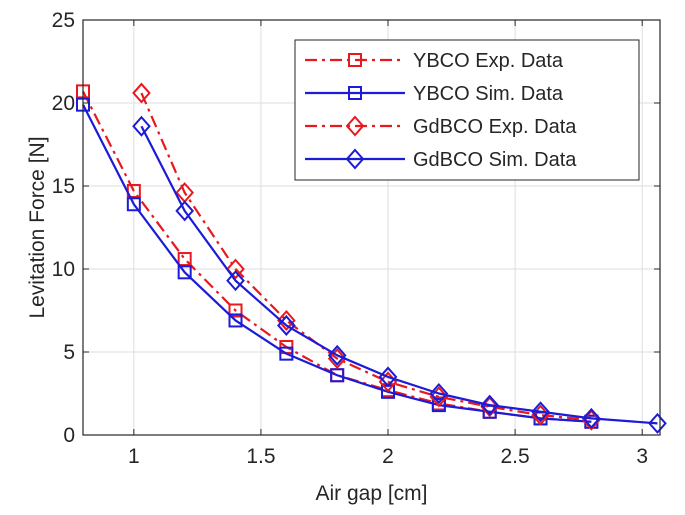 Image resolution: width=685 pixels, height=515 pixels. What do you see at coordinates (642, 456) in the screenshot?
I see `x-tick-label: 3` at bounding box center [642, 456].